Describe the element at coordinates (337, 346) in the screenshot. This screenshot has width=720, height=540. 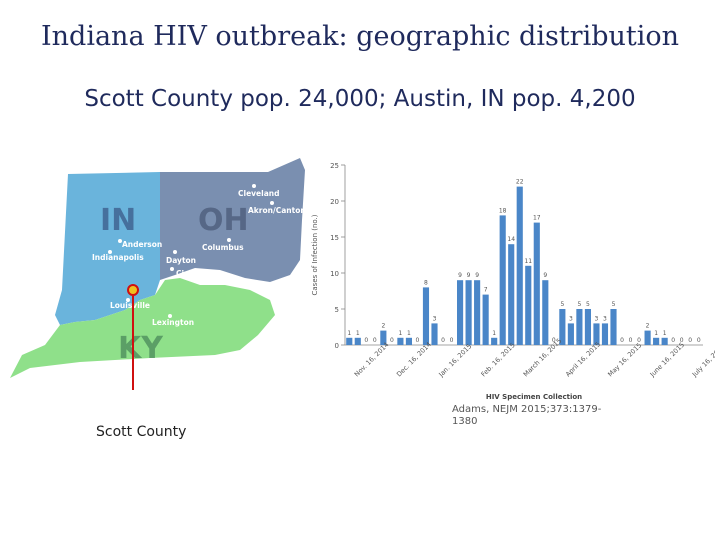
I see `y-tick-label: 0` at that location.